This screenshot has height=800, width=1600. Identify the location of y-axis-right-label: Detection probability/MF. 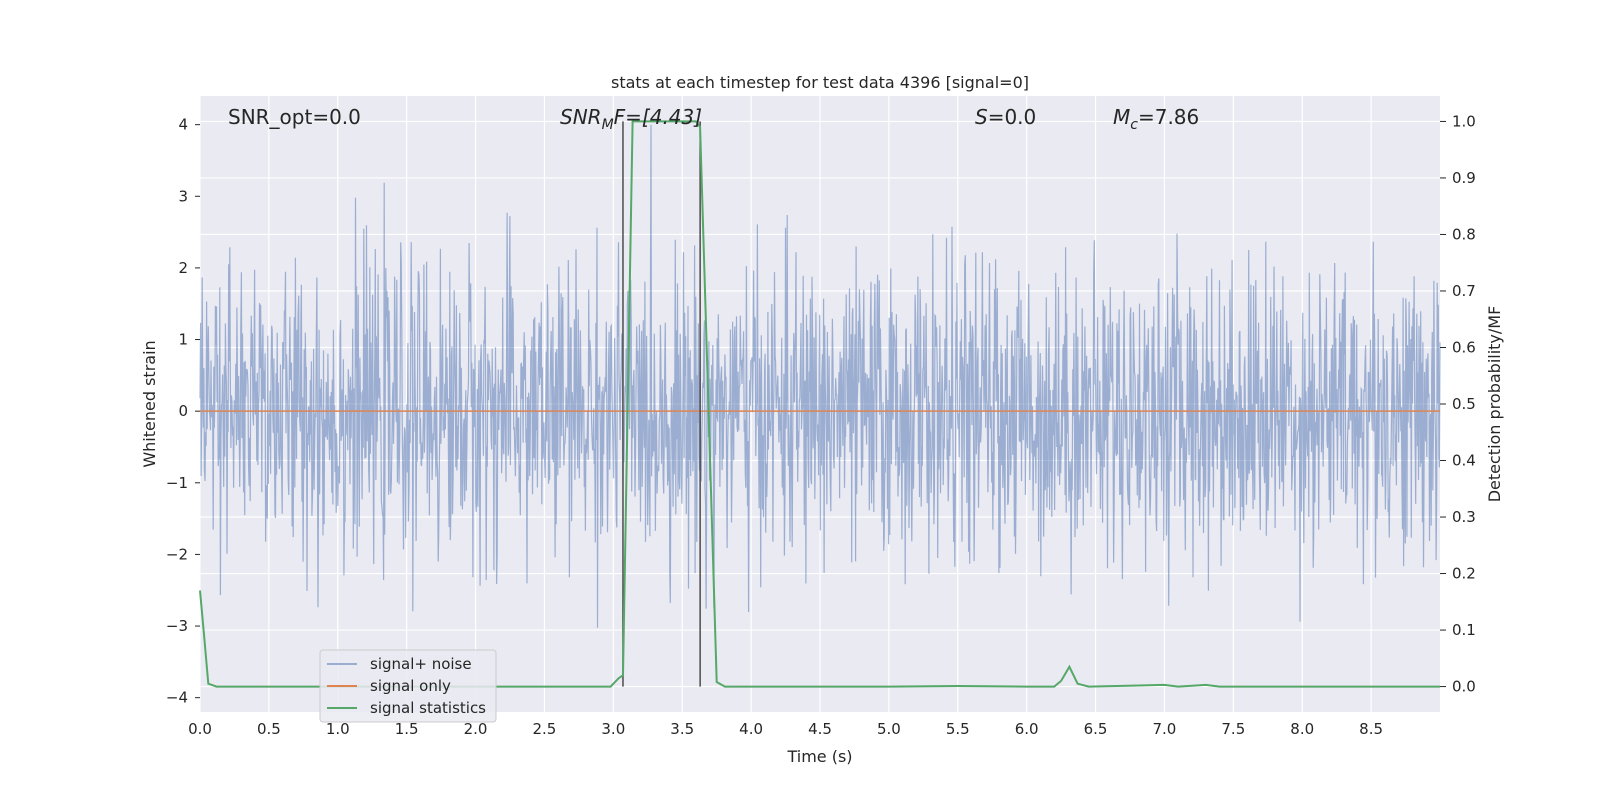
(1494, 404).